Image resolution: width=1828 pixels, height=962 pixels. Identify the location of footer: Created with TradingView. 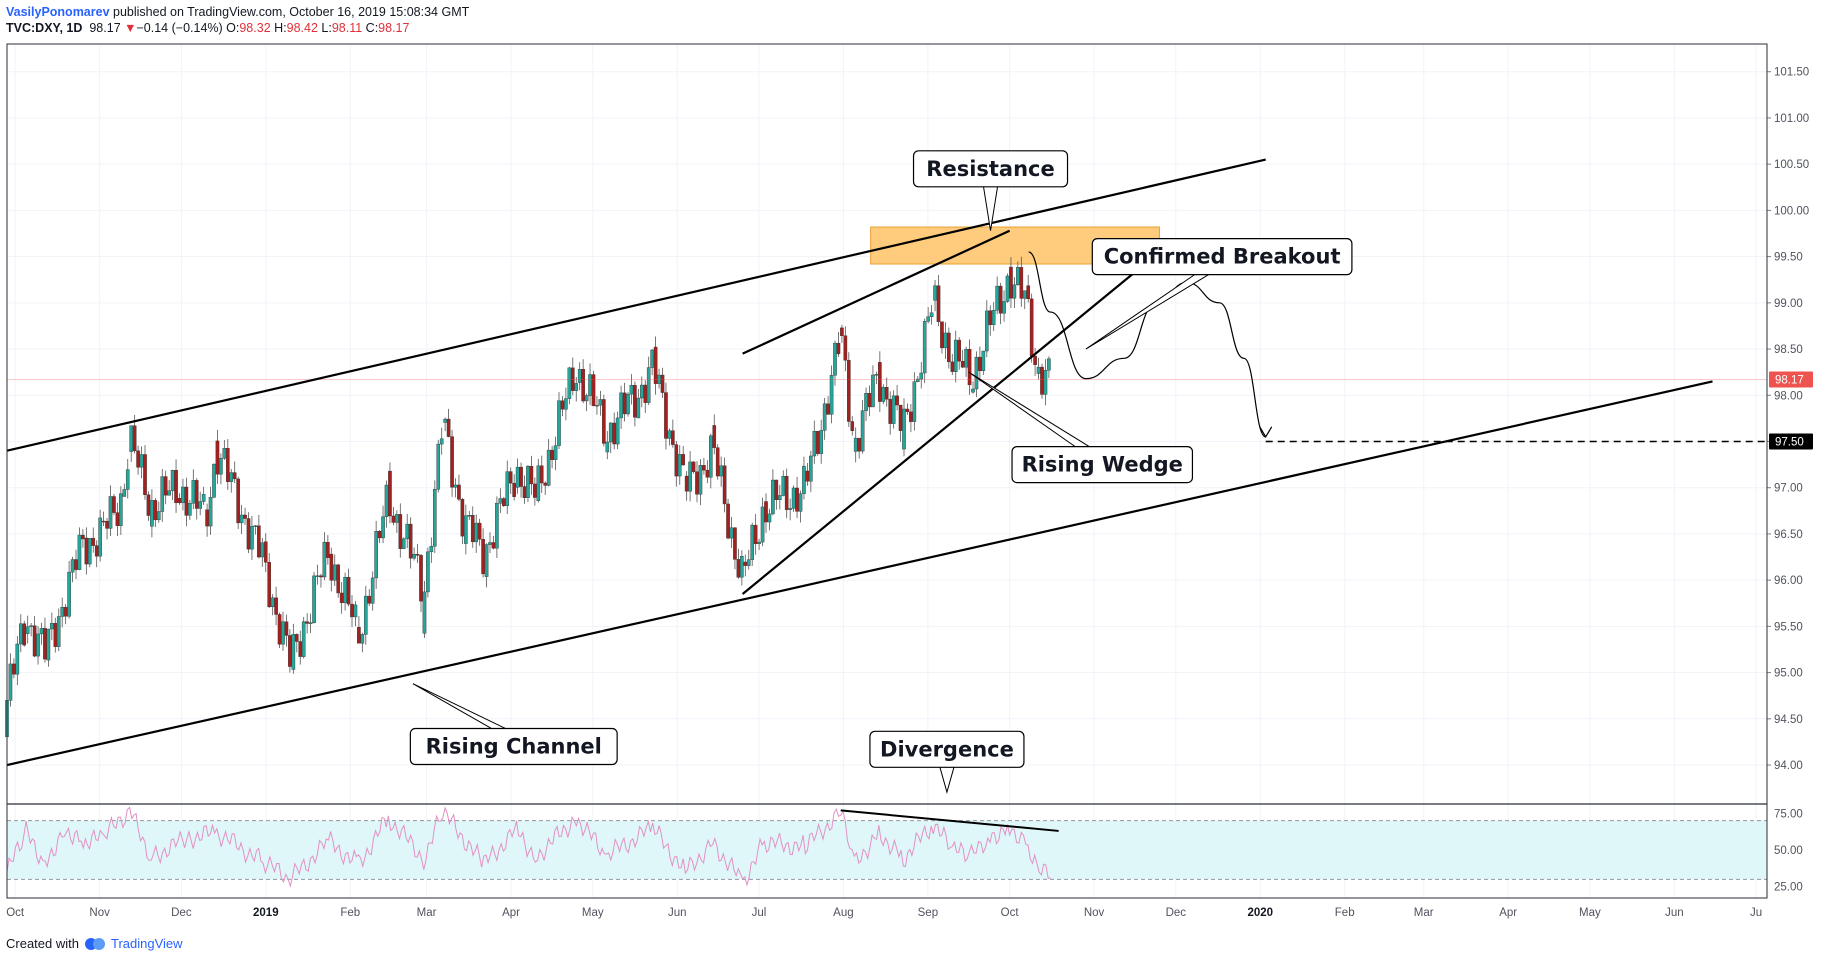
(94, 943).